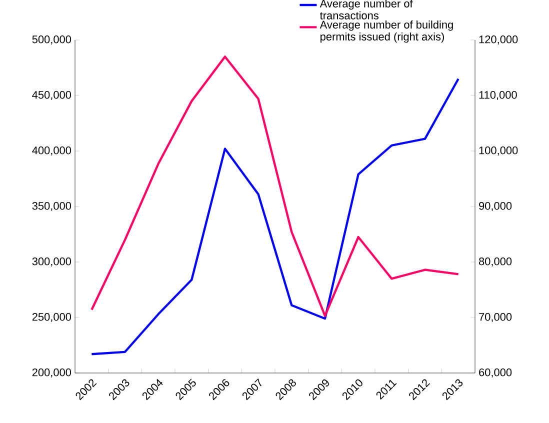 The image size is (549, 423). Describe the element at coordinates (52, 373) in the screenshot. I see `y-tick-label: 200,000` at that location.